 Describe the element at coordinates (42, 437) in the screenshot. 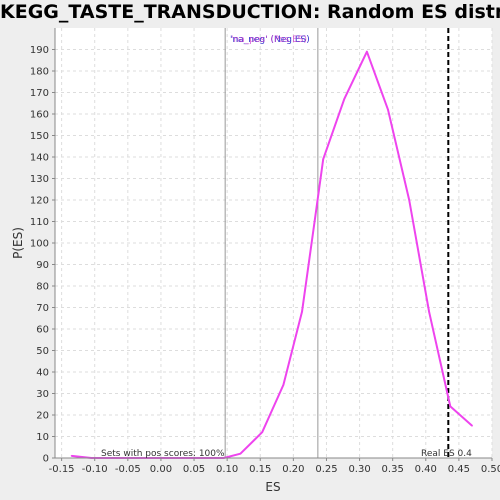

I see `y-tick-label: 10` at that location.